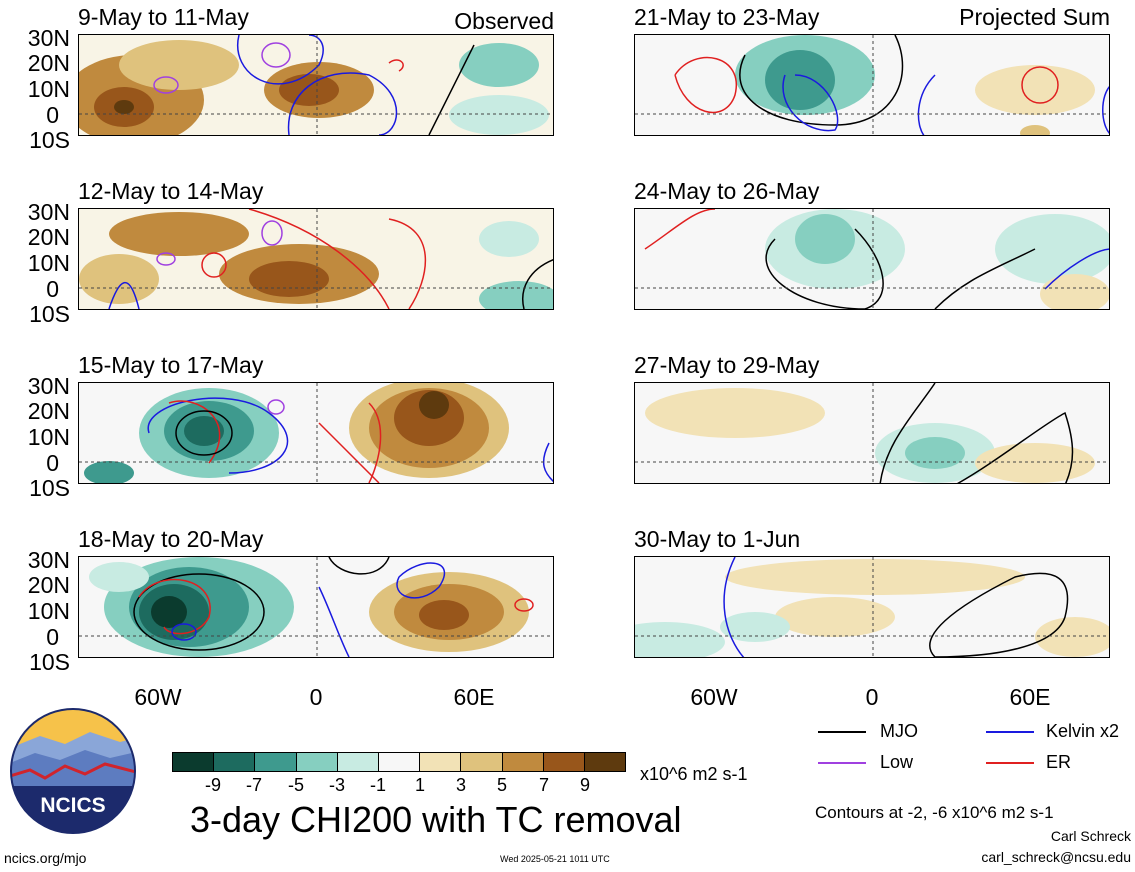 The image size is (1135, 872). What do you see at coordinates (1056, 857) in the screenshot?
I see `author-email: carl_schreck@ncsu.edu` at bounding box center [1056, 857].